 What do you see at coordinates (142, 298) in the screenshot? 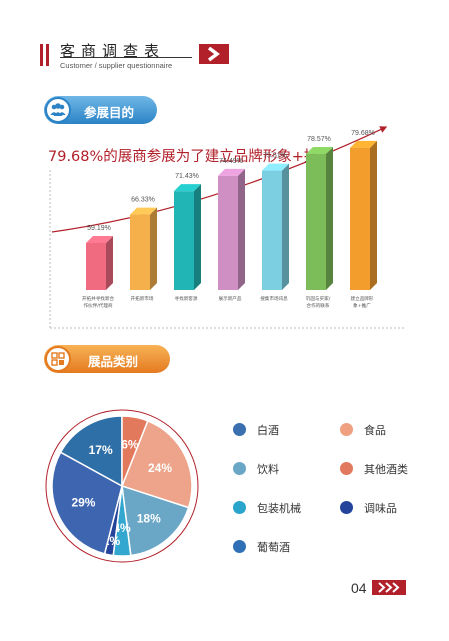
I see `bar-category-label: 开拓新市场` at bounding box center [142, 298].